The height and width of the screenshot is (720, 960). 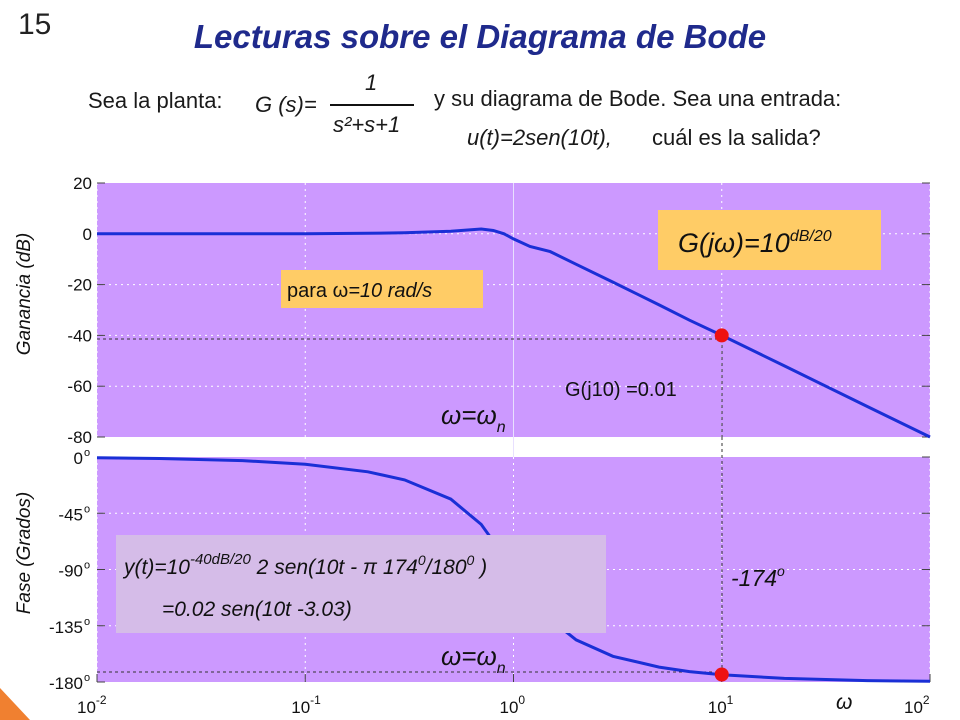 I want to click on magnitude-y-tick-label: -40, so click(x=79, y=335).